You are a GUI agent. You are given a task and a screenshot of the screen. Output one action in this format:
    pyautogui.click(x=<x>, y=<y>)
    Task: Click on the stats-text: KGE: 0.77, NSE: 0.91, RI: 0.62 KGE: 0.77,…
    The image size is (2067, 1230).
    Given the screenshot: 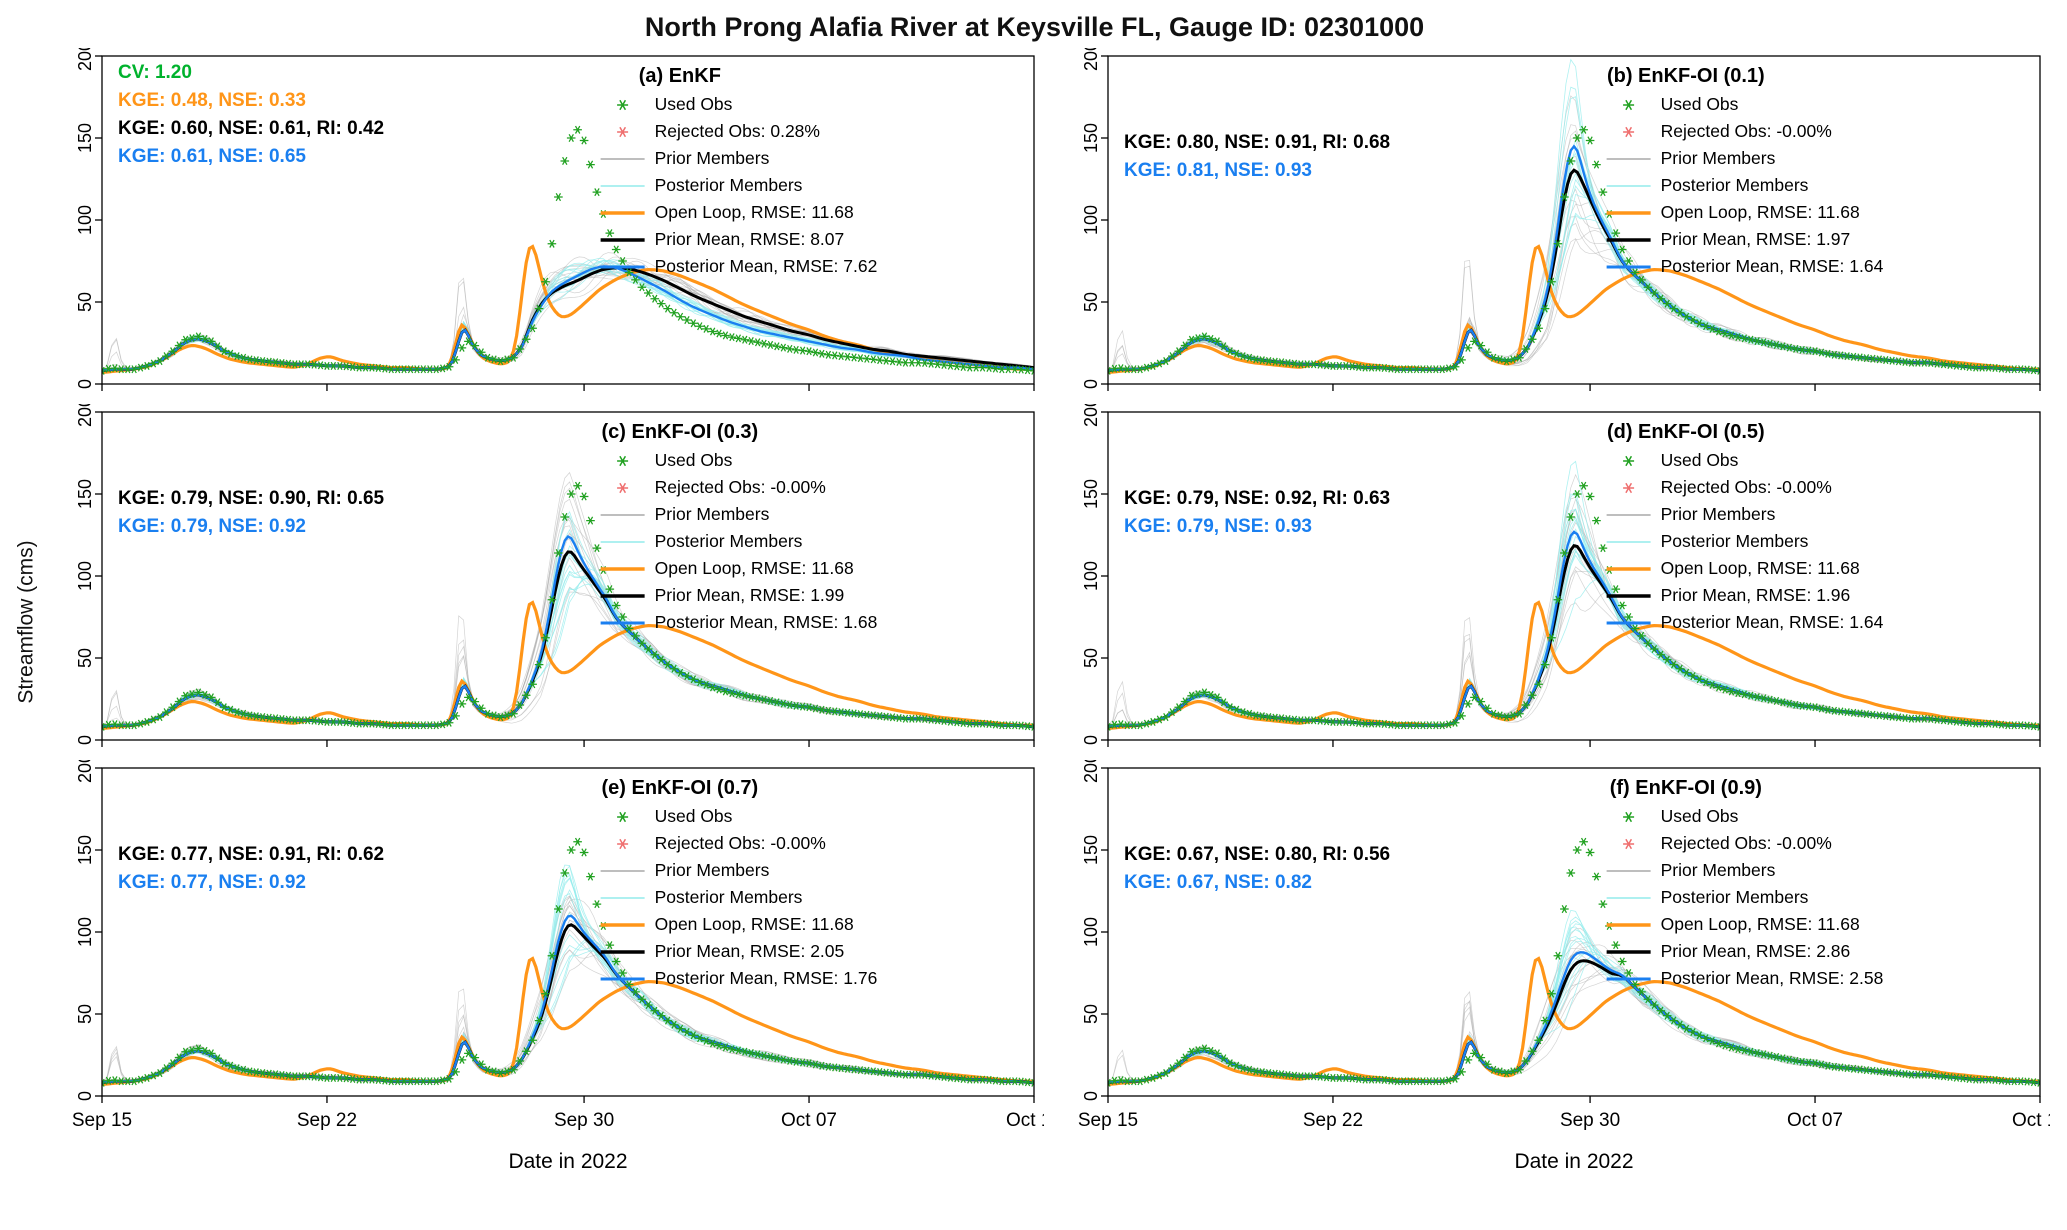 What is the action you would take?
    pyautogui.click(x=251, y=868)
    